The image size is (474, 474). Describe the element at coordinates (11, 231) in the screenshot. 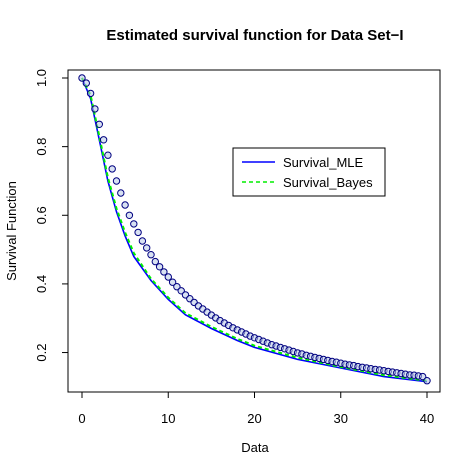

I see `y-axis-label: Survival Function` at that location.